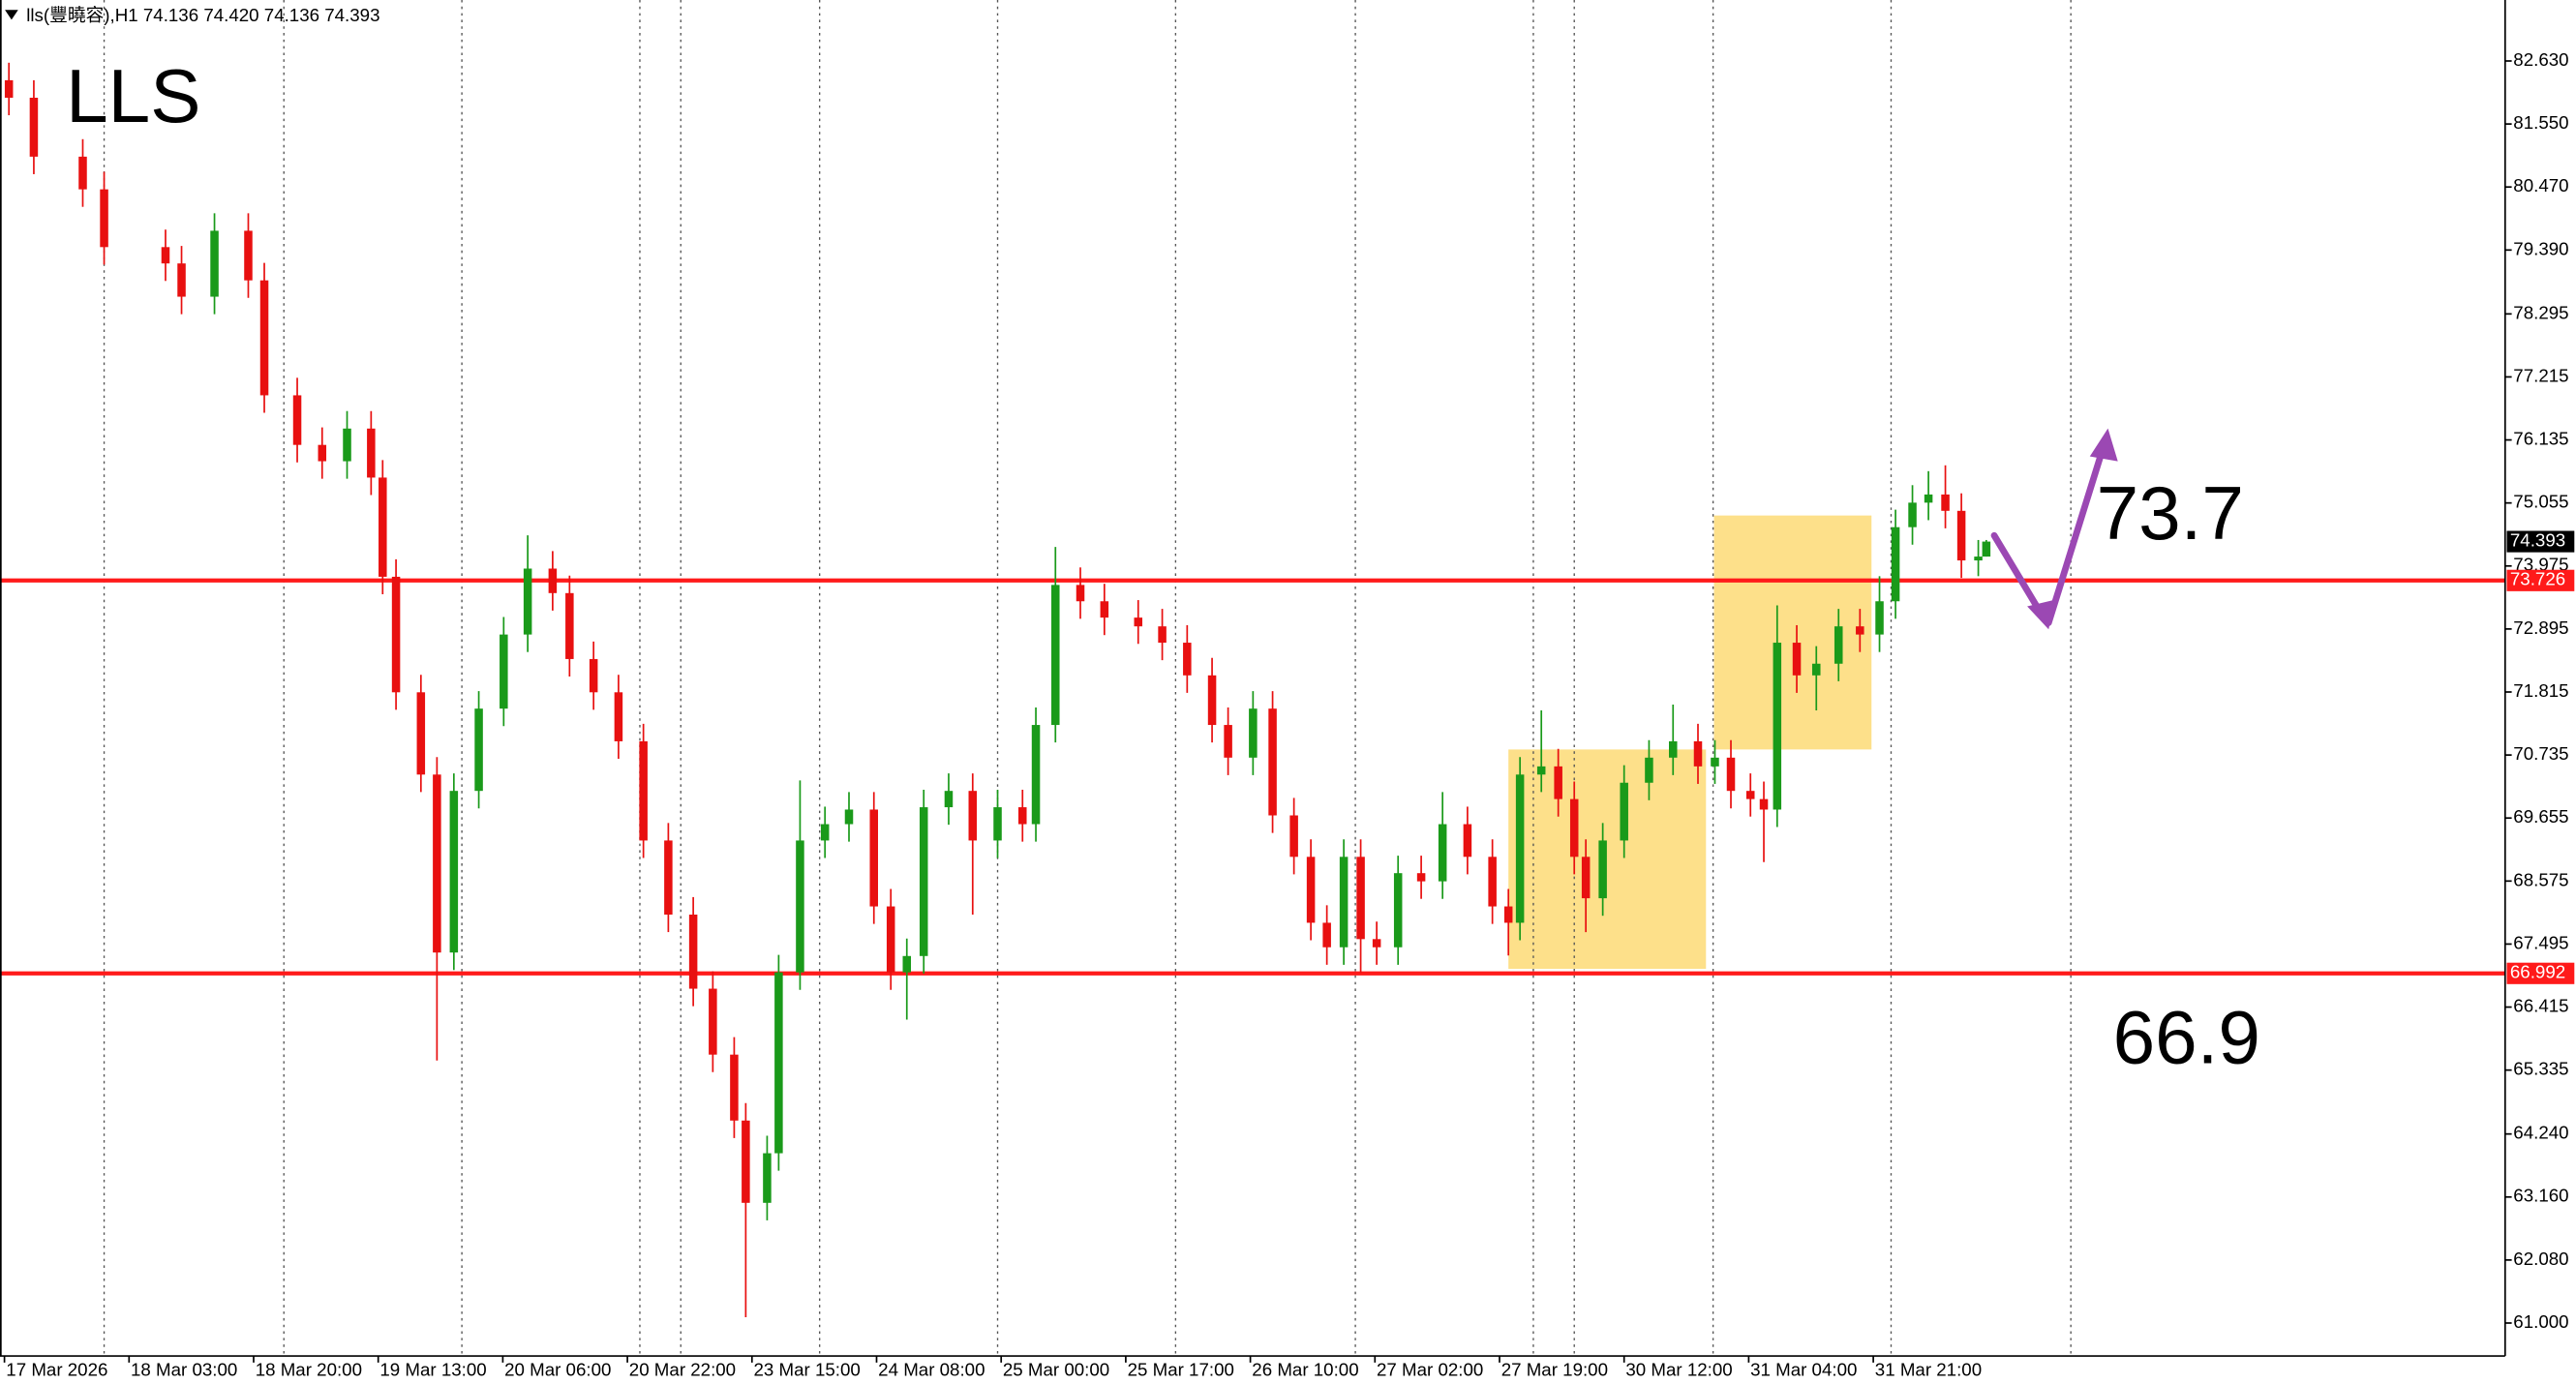 This screenshot has width=2576, height=1384. Describe the element at coordinates (2540, 312) in the screenshot. I see `y-tick-label: 78.295` at that location.